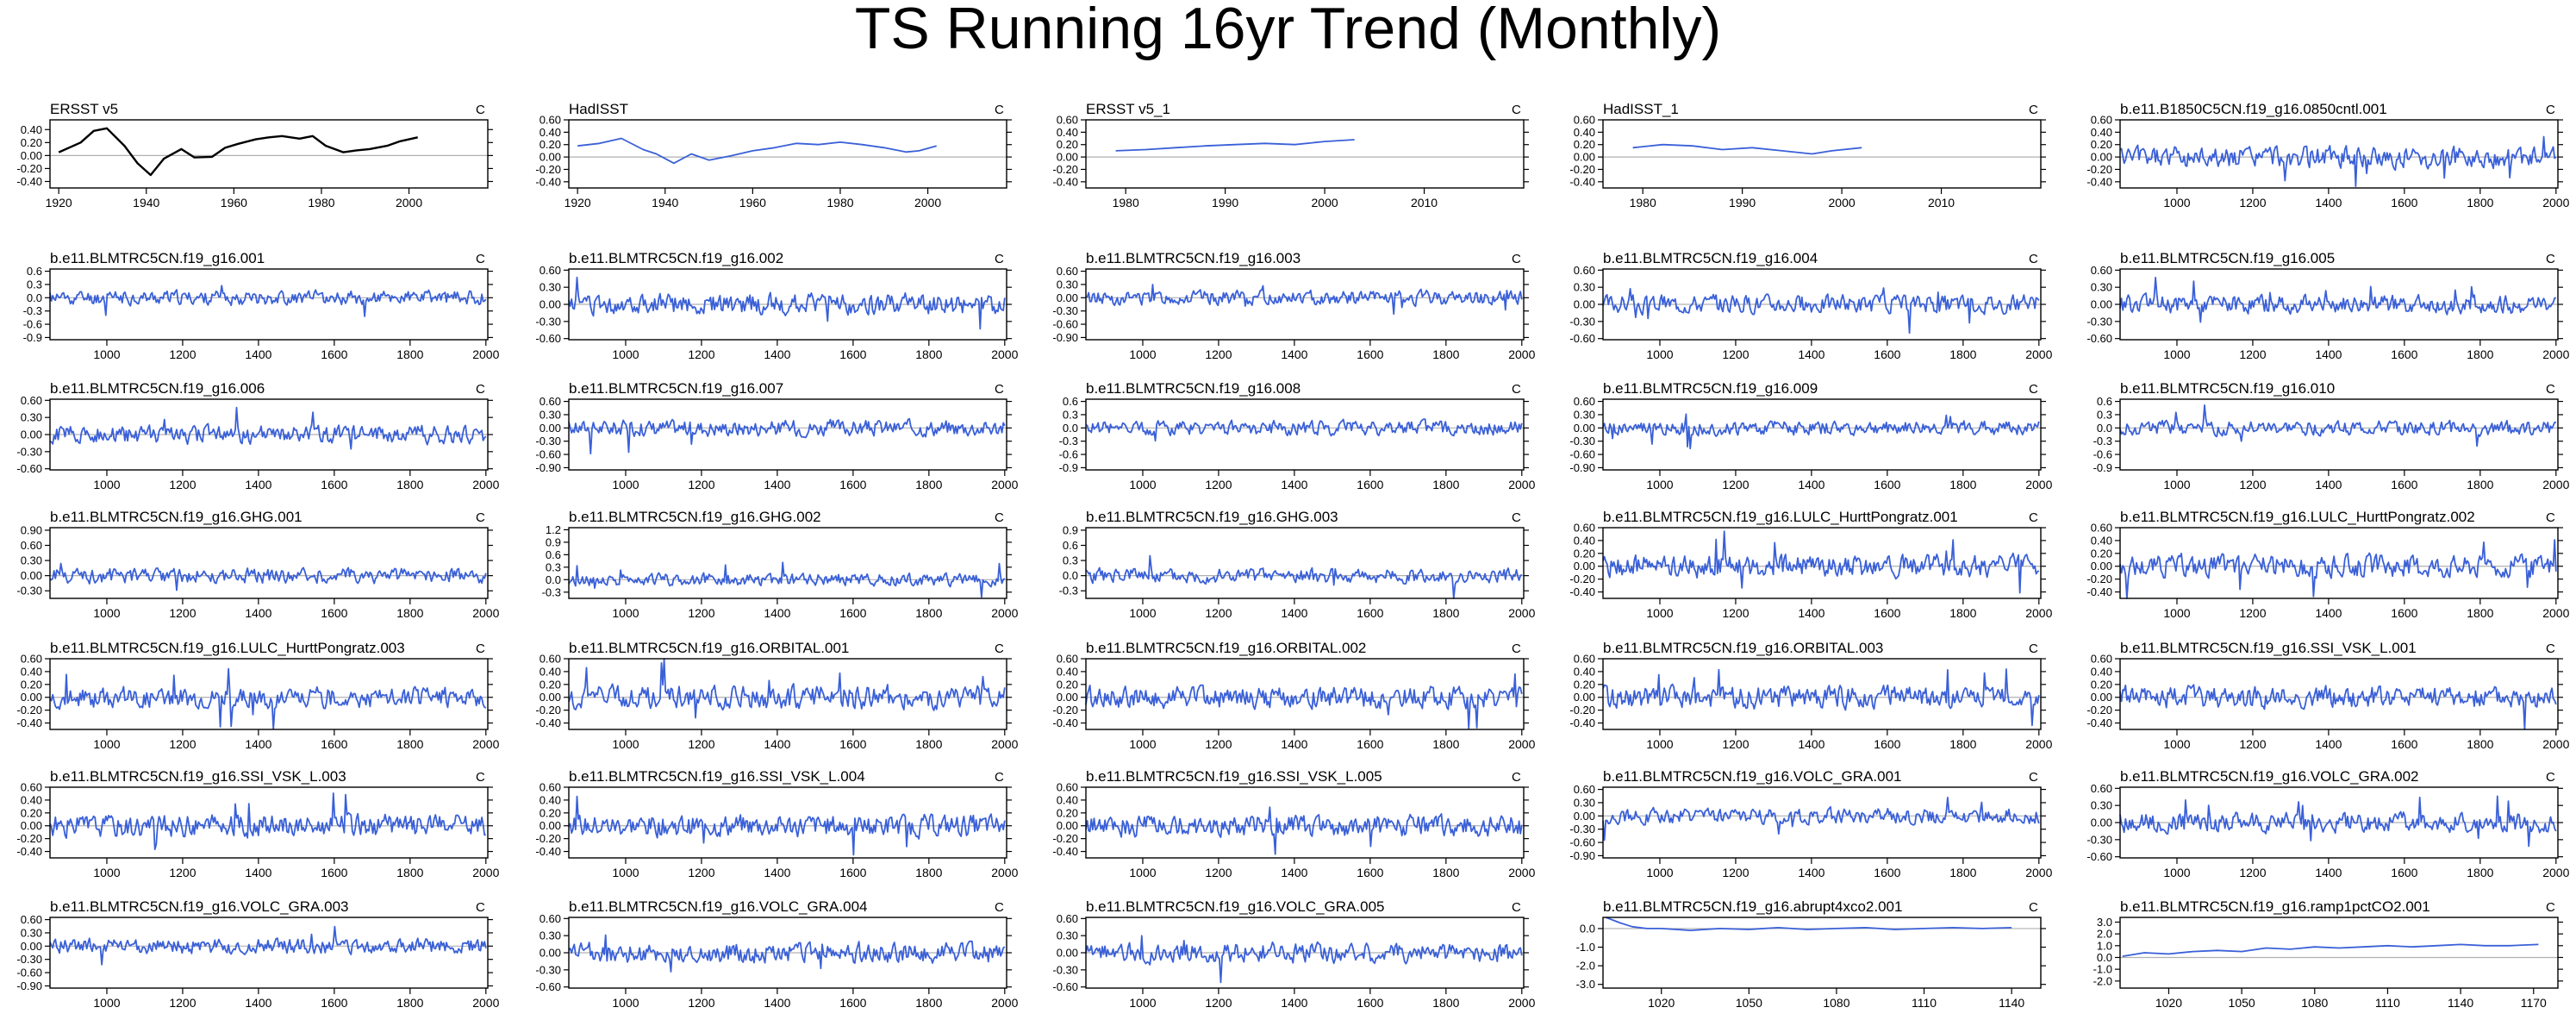  I want to click on panel-title: b.e11.BLMTRC5CN.f19_g16.ORBITAL.001, so click(709, 648).